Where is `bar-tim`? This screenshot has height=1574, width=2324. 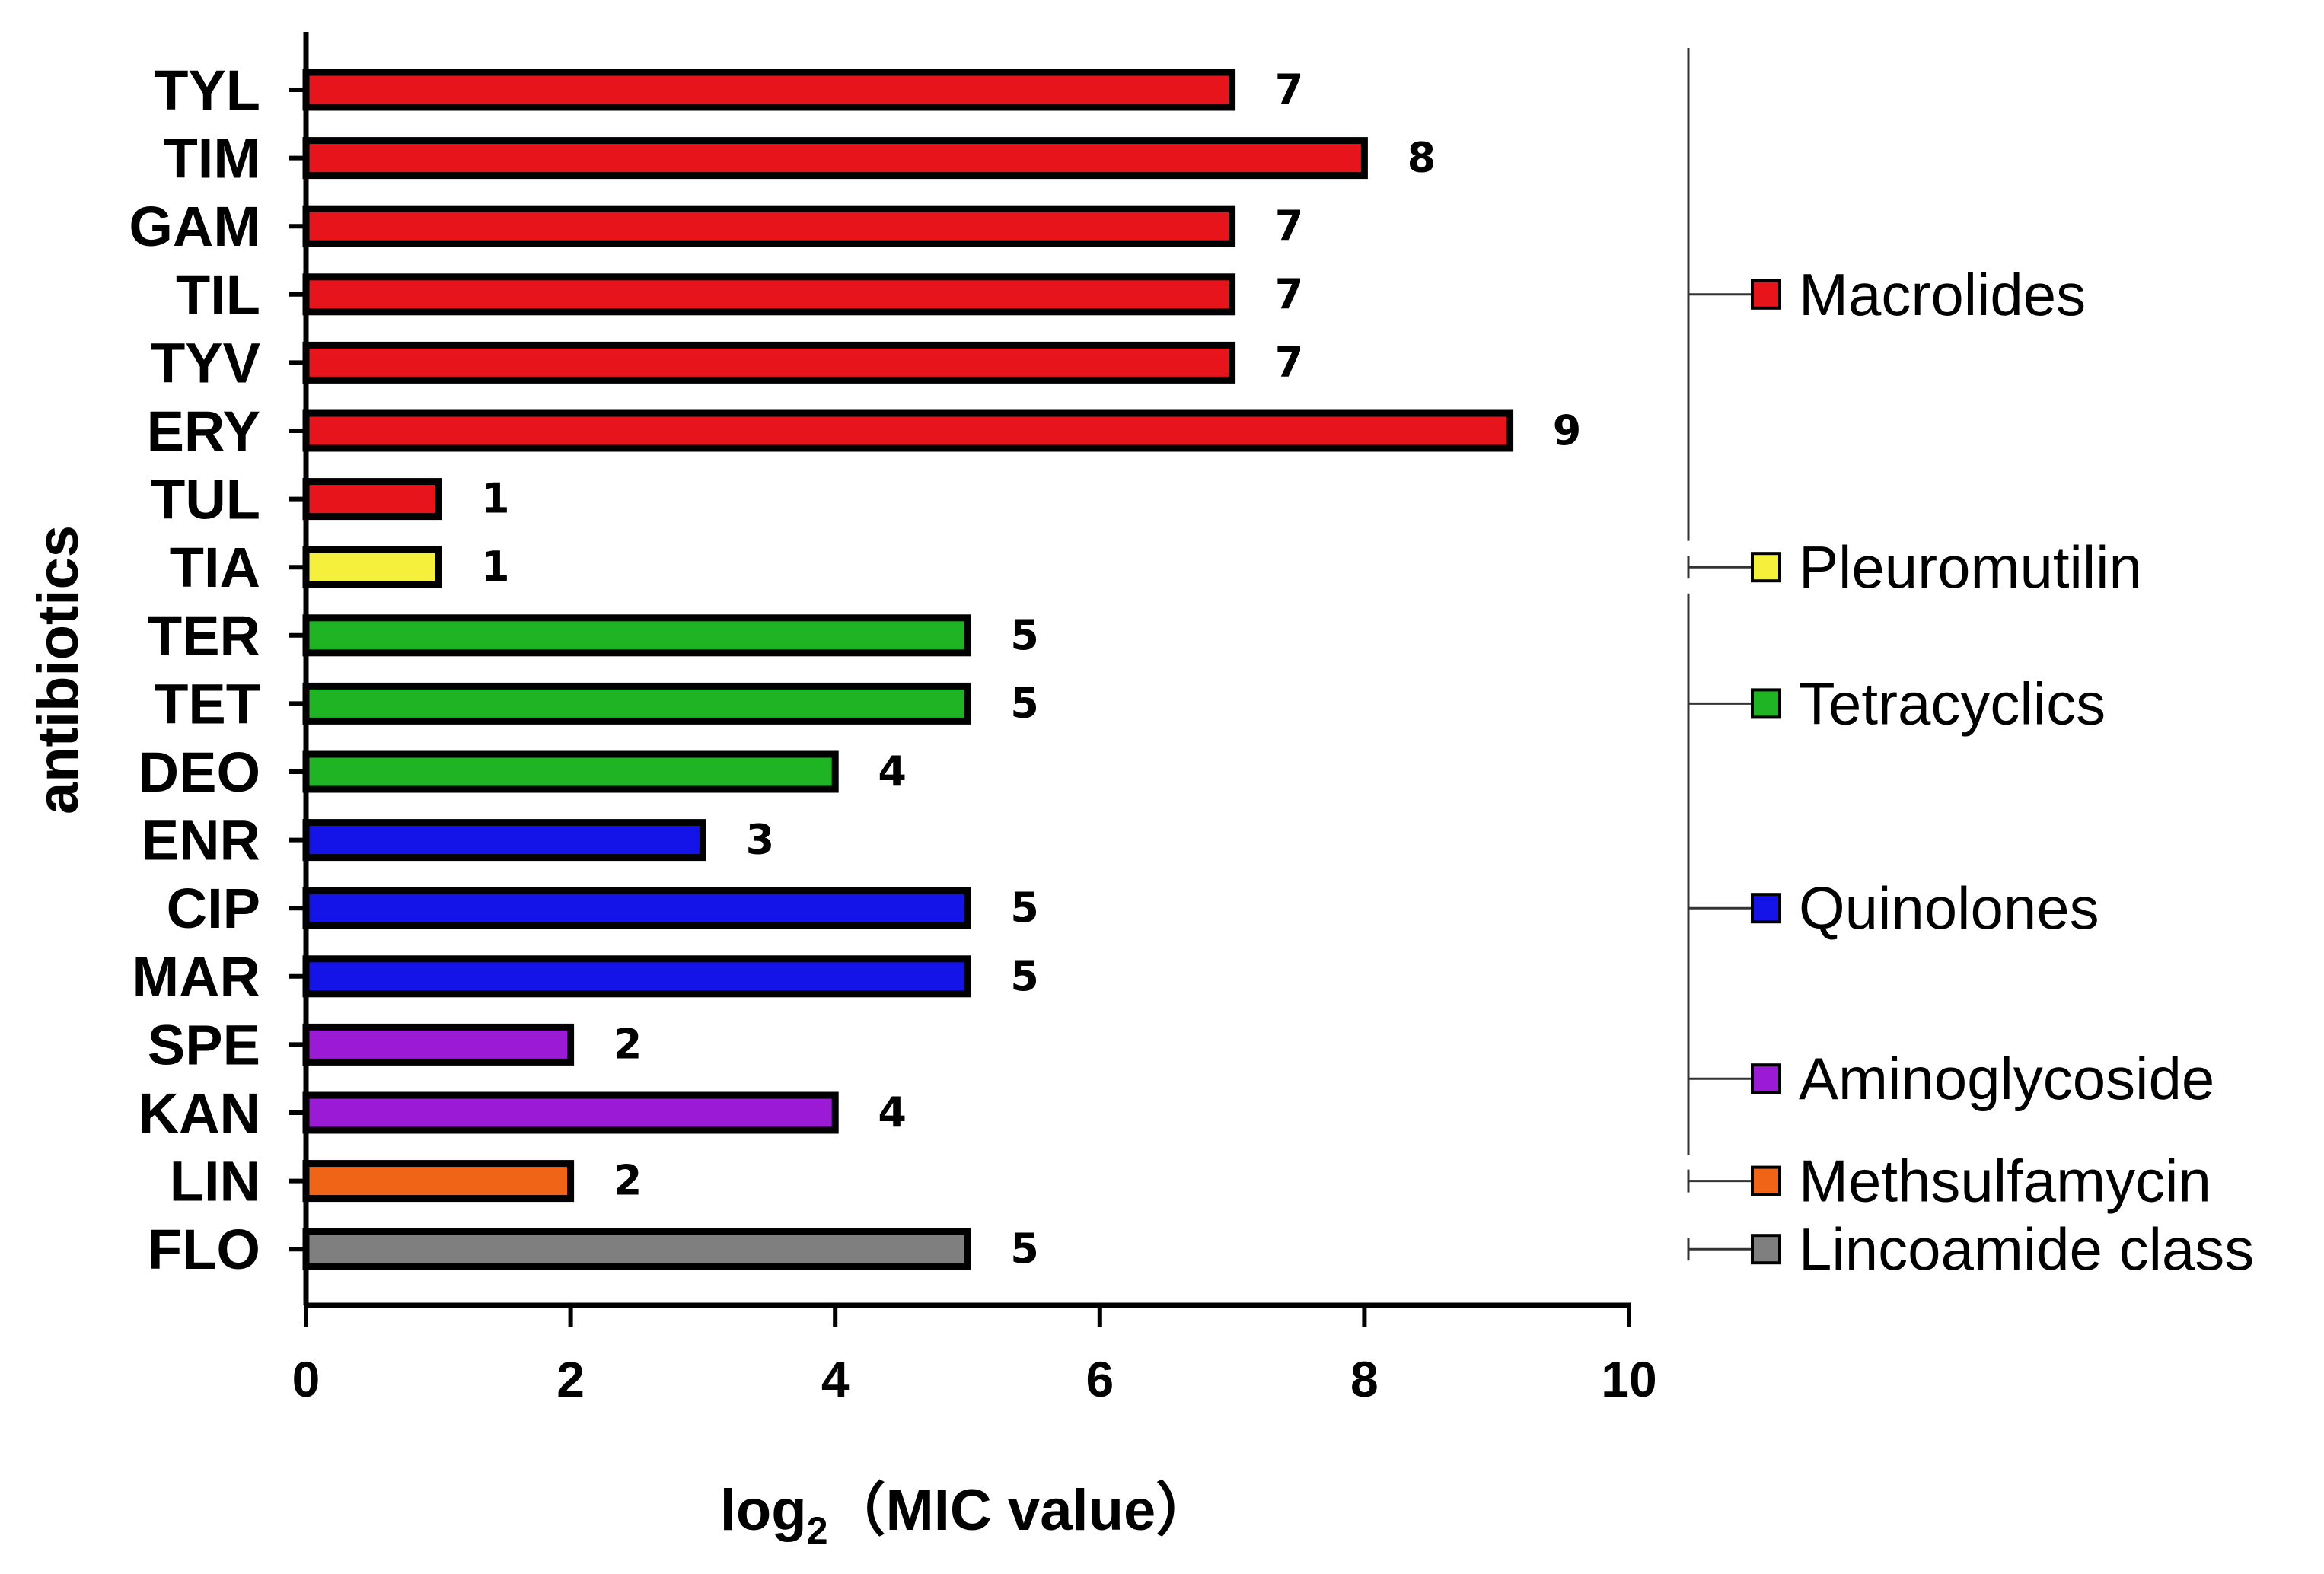 bar-tim is located at coordinates (835, 158).